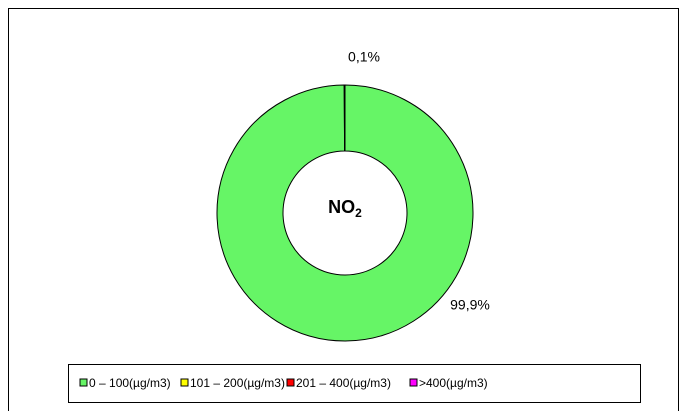  What do you see at coordinates (453, 383) in the screenshot?
I see `legend-label: >400(µg/m3)` at bounding box center [453, 383].